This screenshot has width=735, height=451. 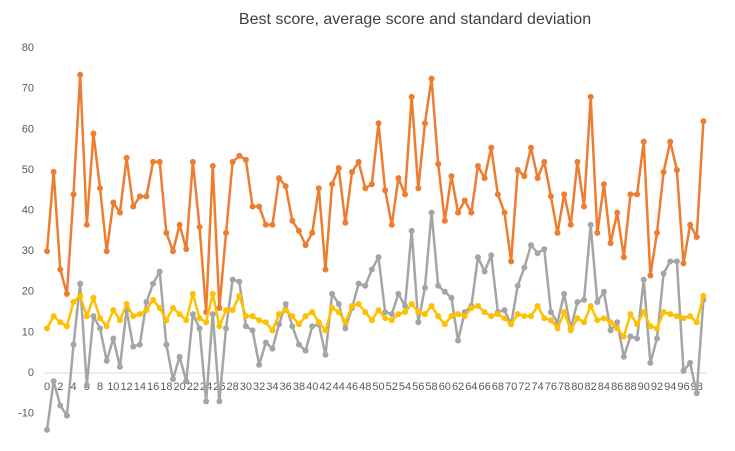 I want to click on x-tick-label: 60, so click(x=445, y=387).